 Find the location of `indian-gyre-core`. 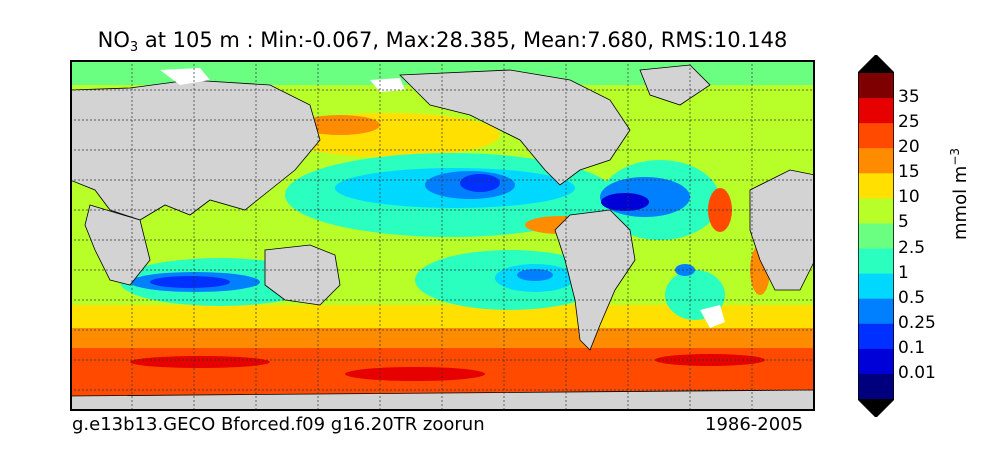

indian-gyre-core is located at coordinates (190, 282).